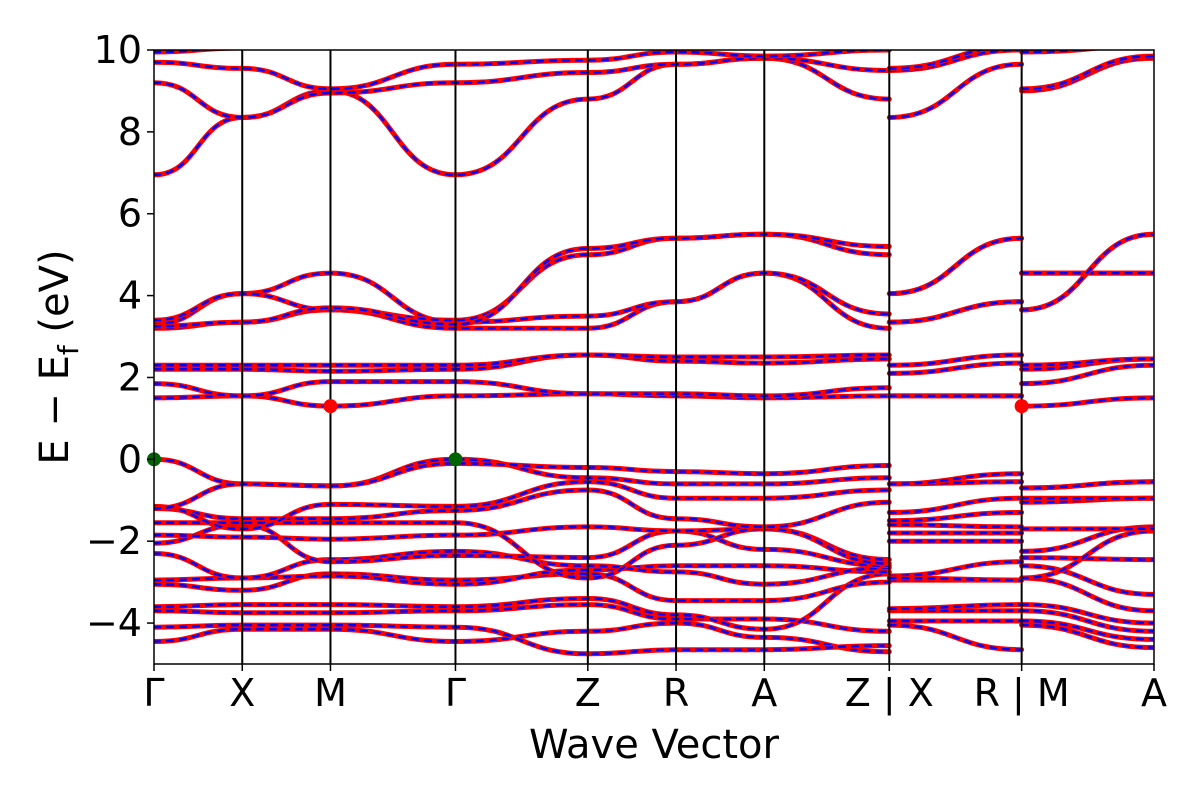 The height and width of the screenshot is (800, 1200). What do you see at coordinates (455, 693) in the screenshot?
I see `x-tick-label-3: Γ` at bounding box center [455, 693].